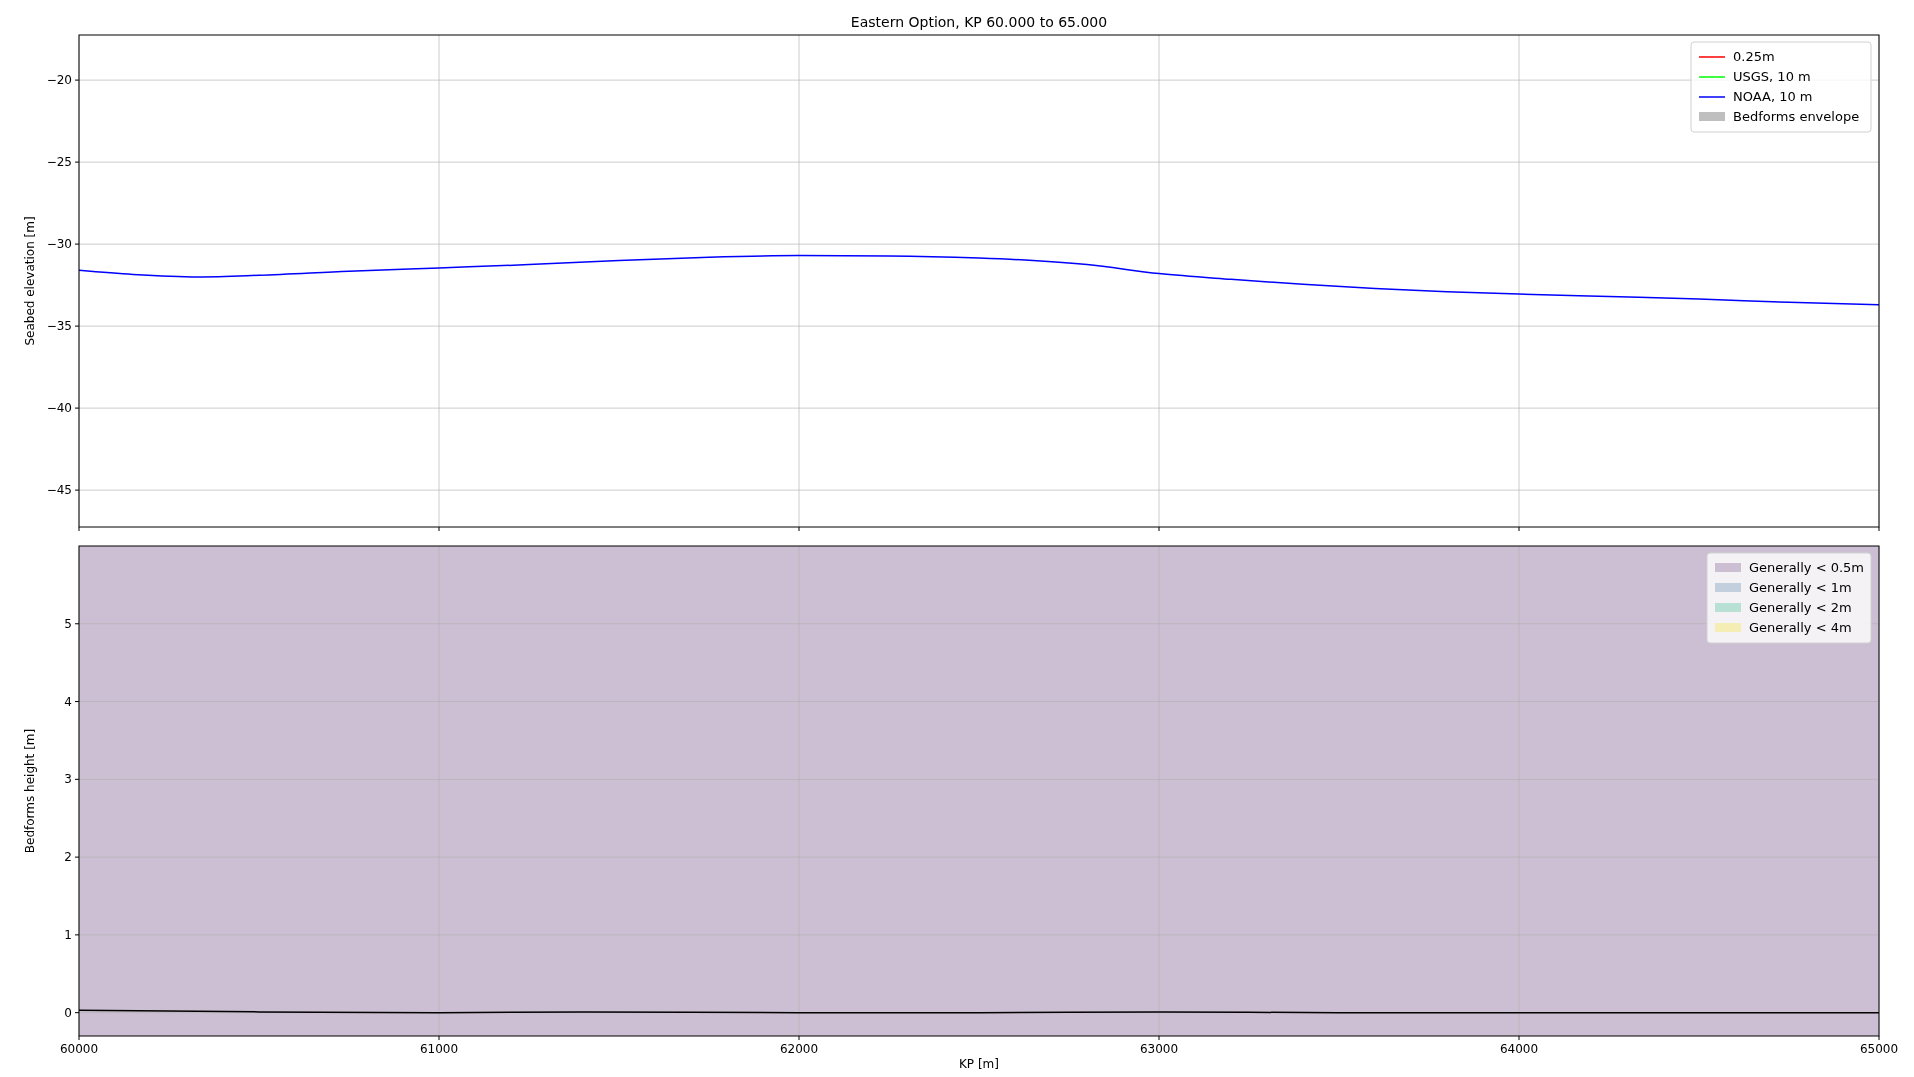 Image resolution: width=1914 pixels, height=1077 pixels. I want to click on line-series, so click(979, 280).